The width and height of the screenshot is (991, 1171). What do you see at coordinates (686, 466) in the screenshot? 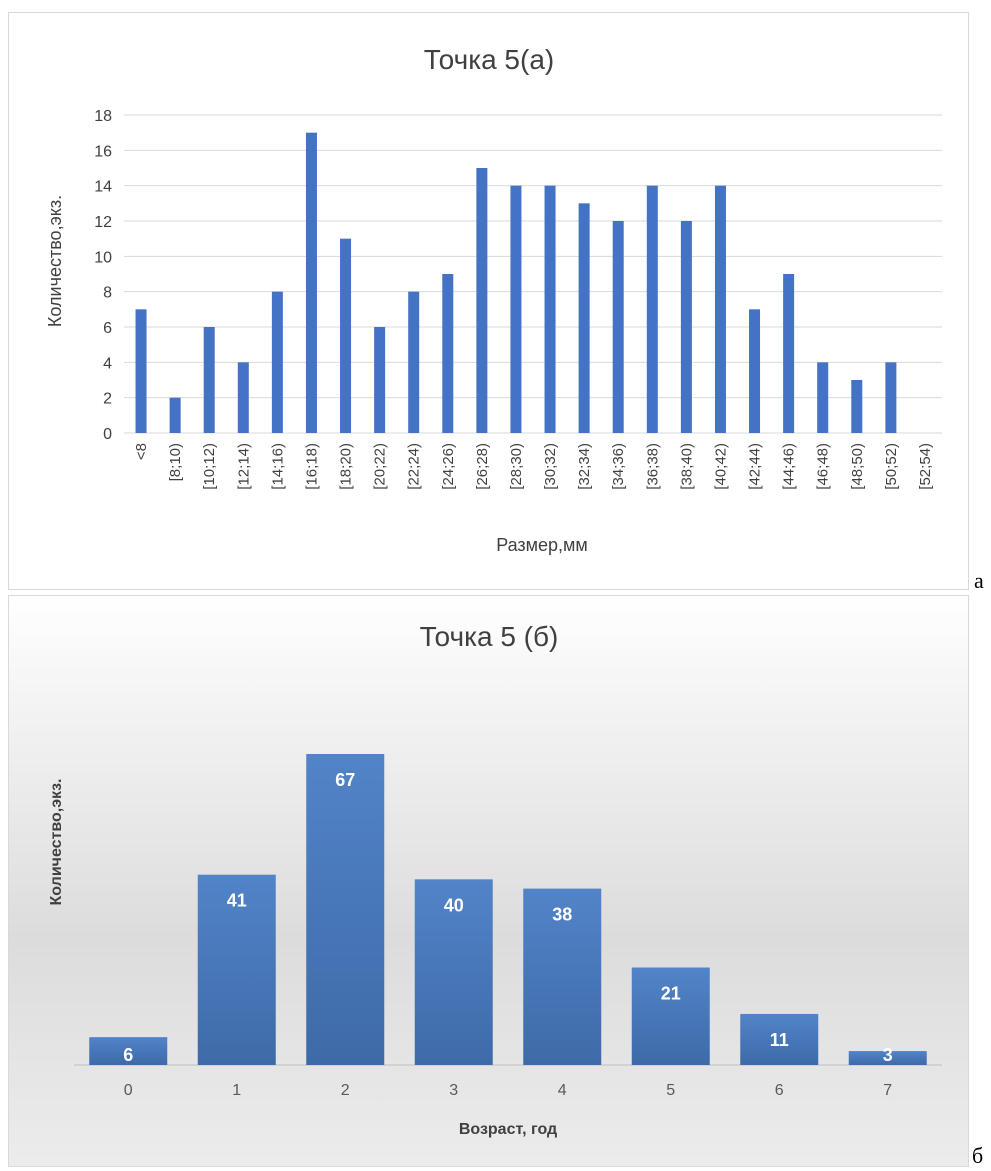
I see `chart-a-x-tick-label: [38;40)` at bounding box center [686, 466].